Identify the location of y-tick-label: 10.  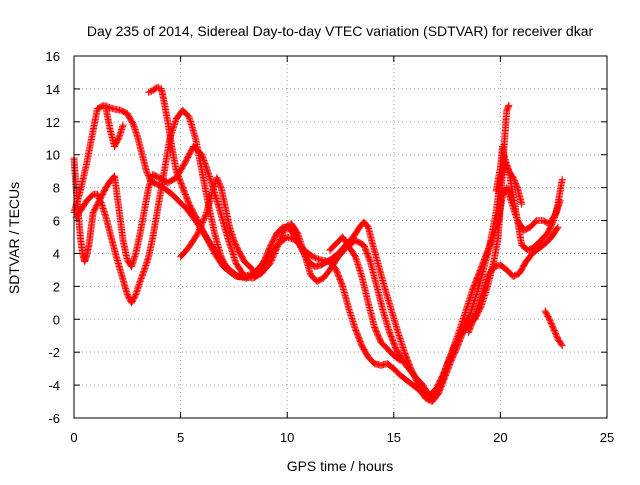
(53, 155).